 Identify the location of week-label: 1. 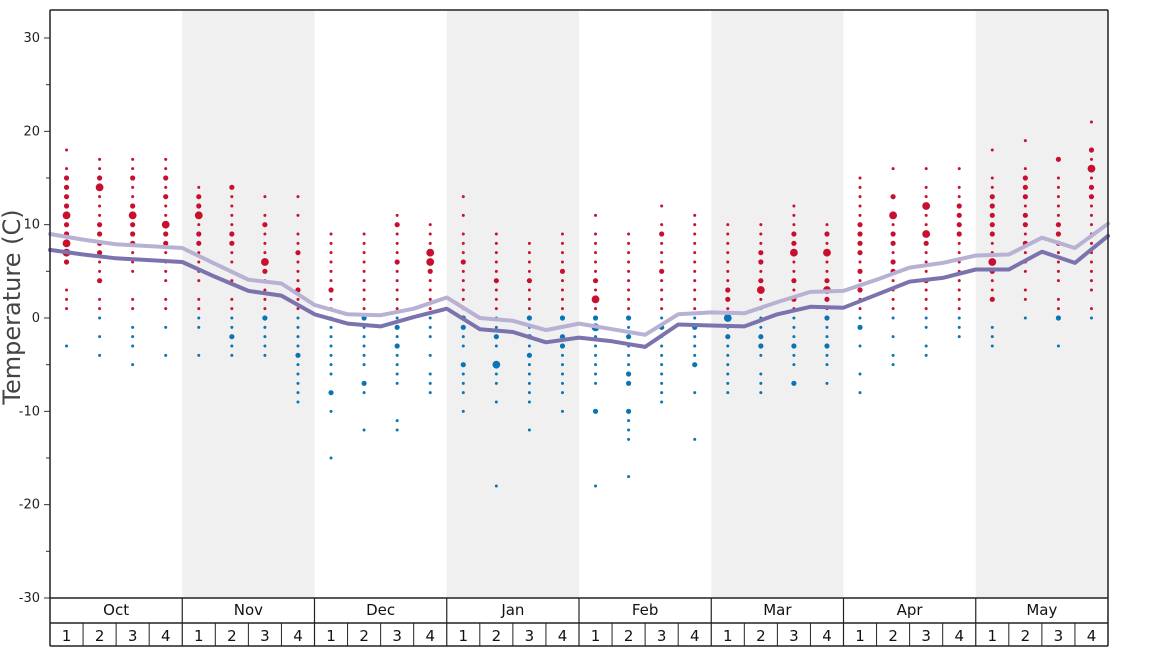
(993, 636).